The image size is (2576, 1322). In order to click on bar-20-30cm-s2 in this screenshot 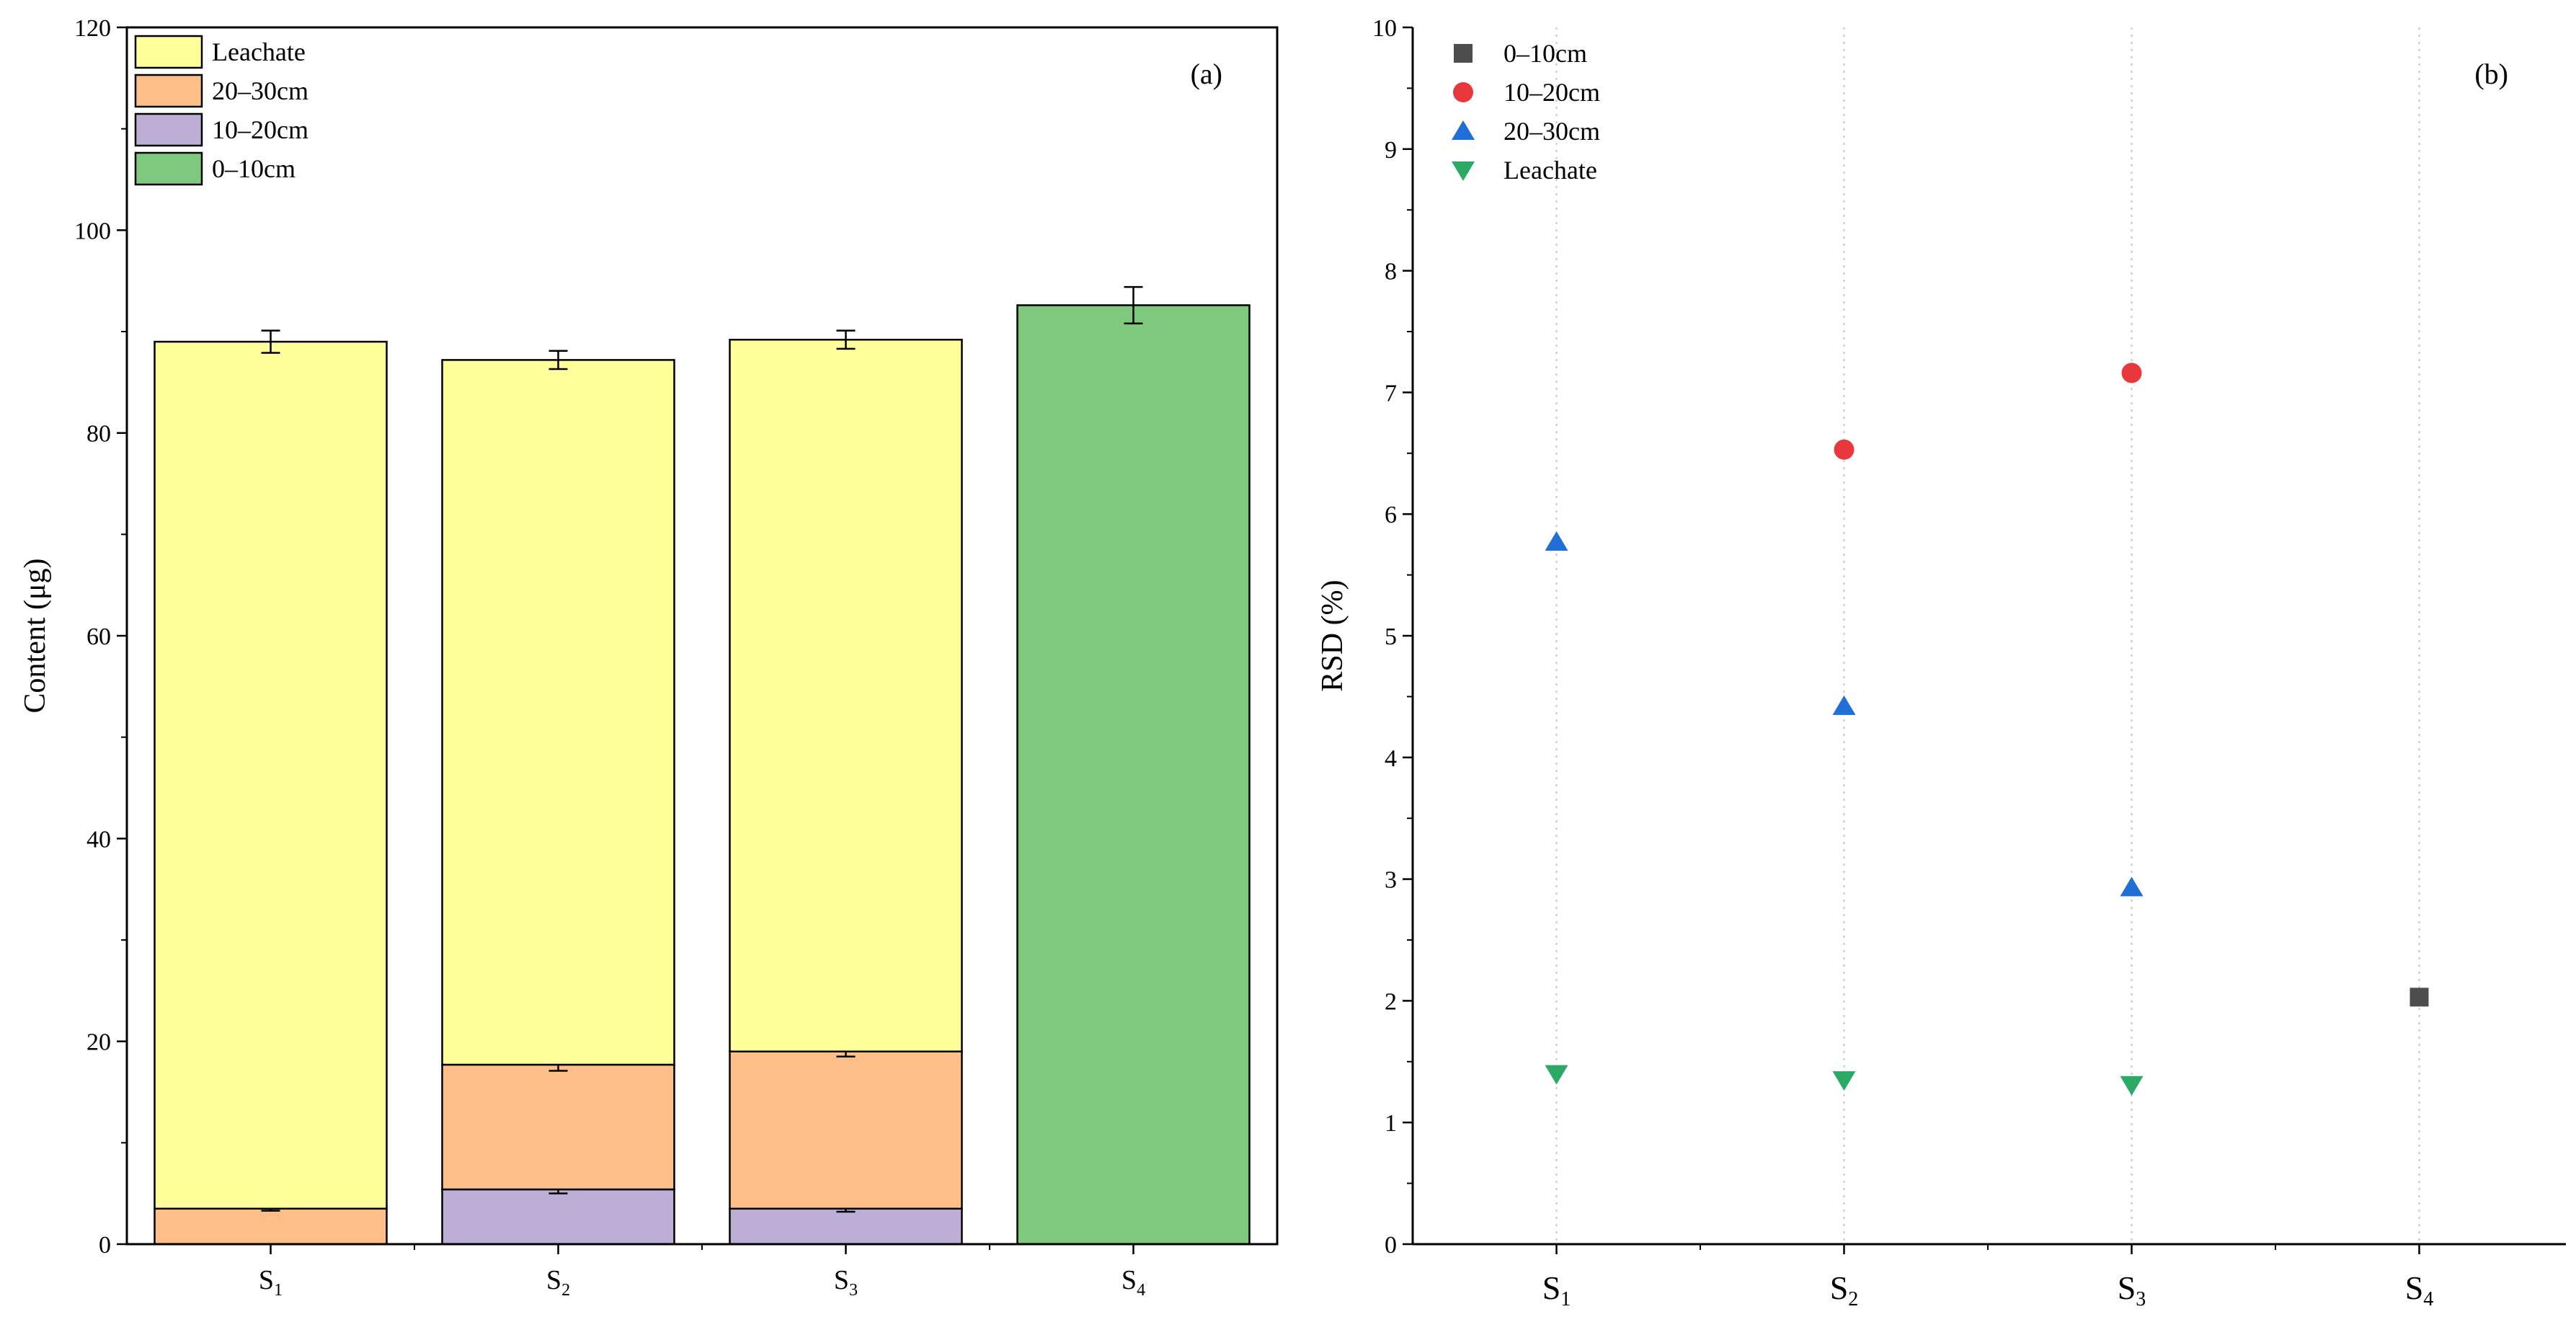, I will do `click(558, 1127)`.